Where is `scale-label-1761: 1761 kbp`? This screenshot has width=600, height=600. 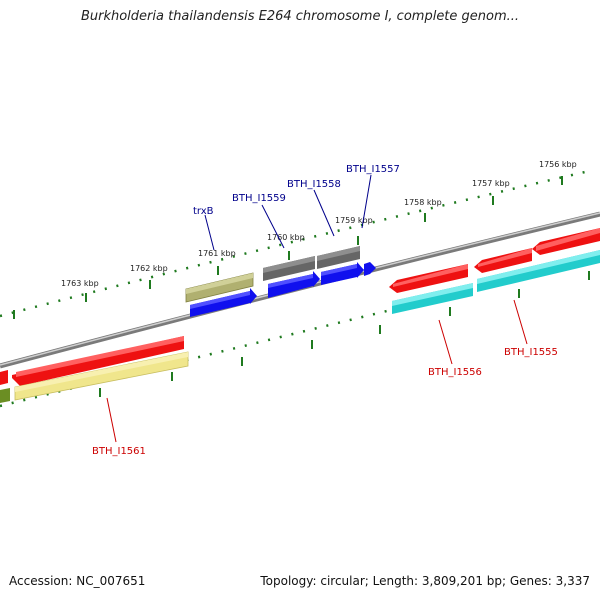
scale-label-1761: 1761 kbp is located at coordinates (217, 253).